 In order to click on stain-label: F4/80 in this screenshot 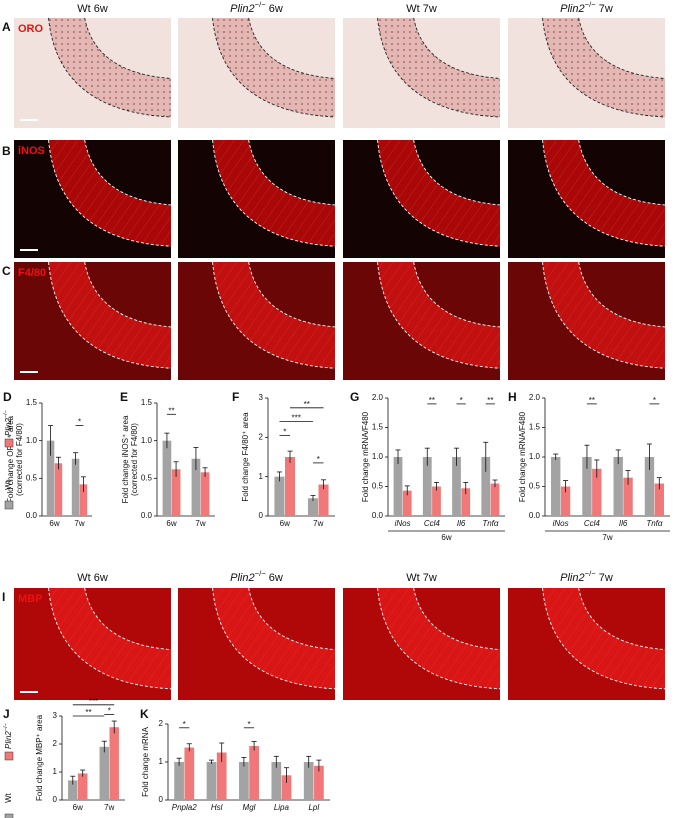, I will do `click(32, 273)`.